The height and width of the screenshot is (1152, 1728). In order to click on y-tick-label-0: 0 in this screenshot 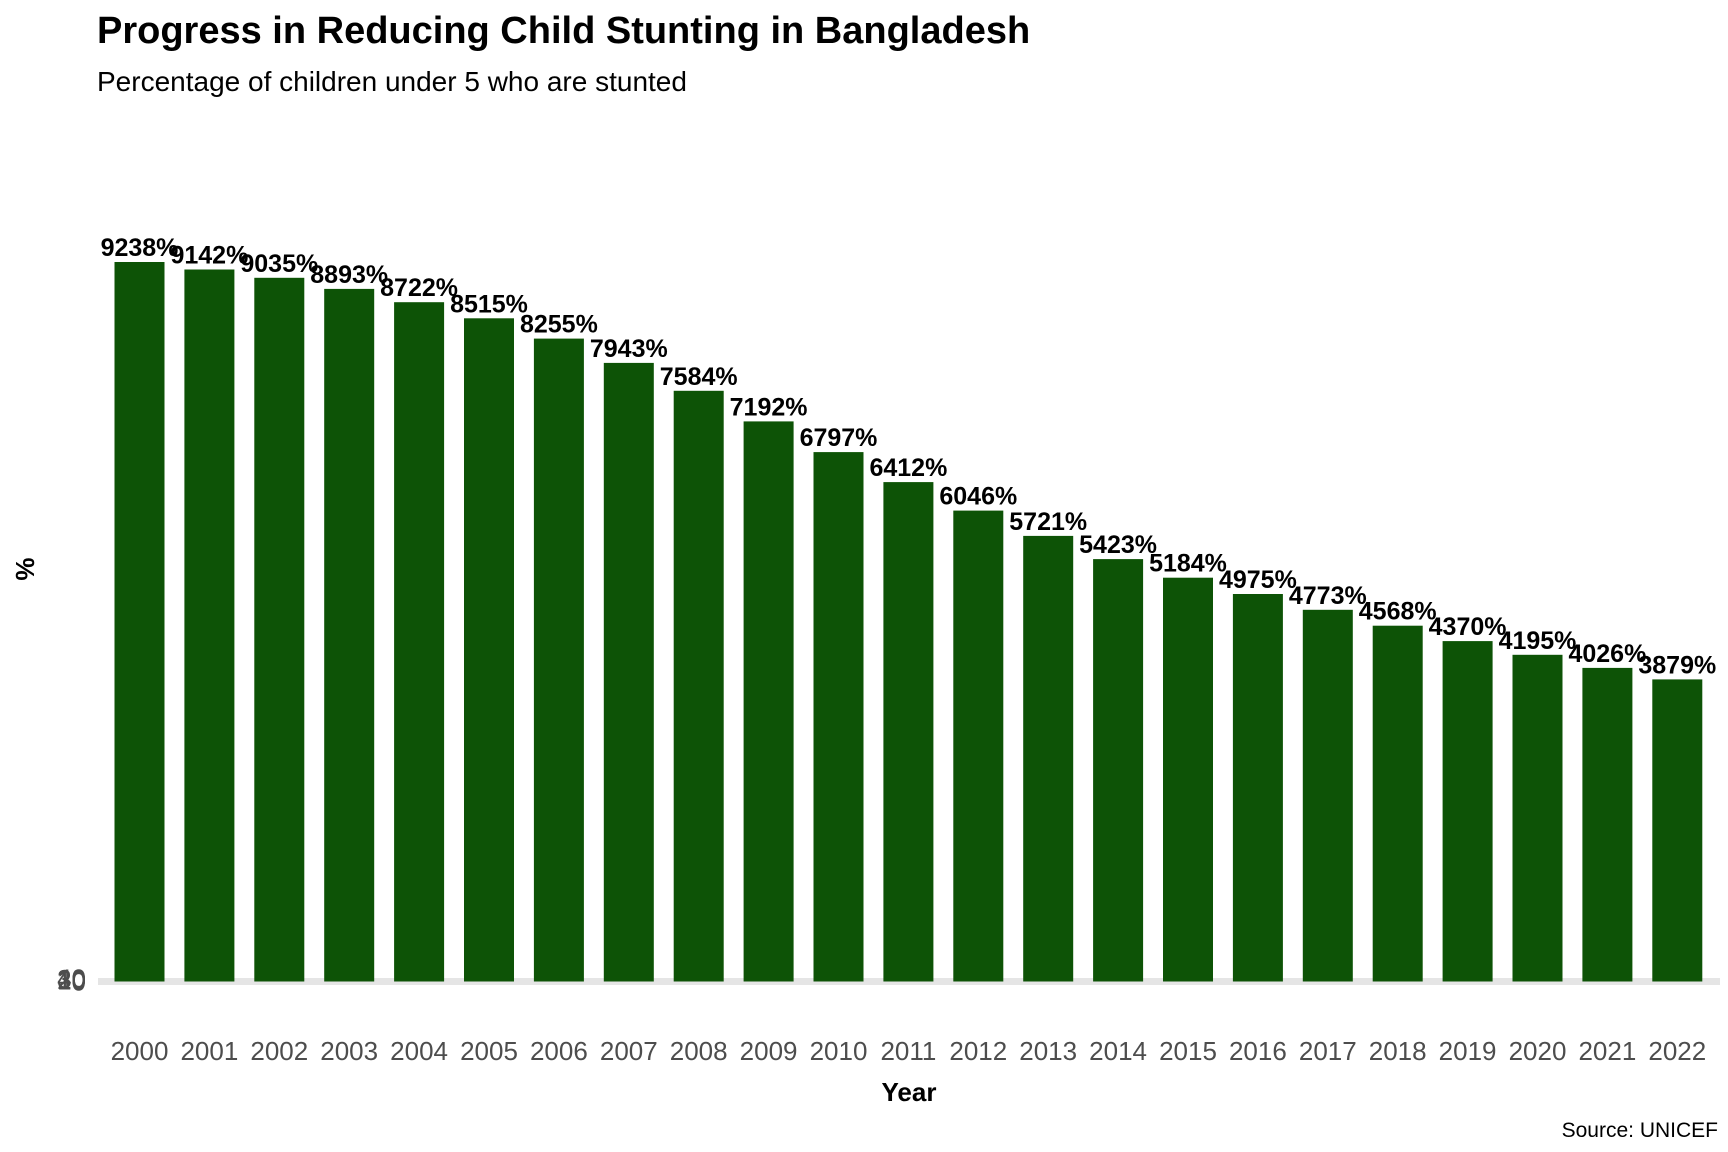, I will do `click(79, 982)`.